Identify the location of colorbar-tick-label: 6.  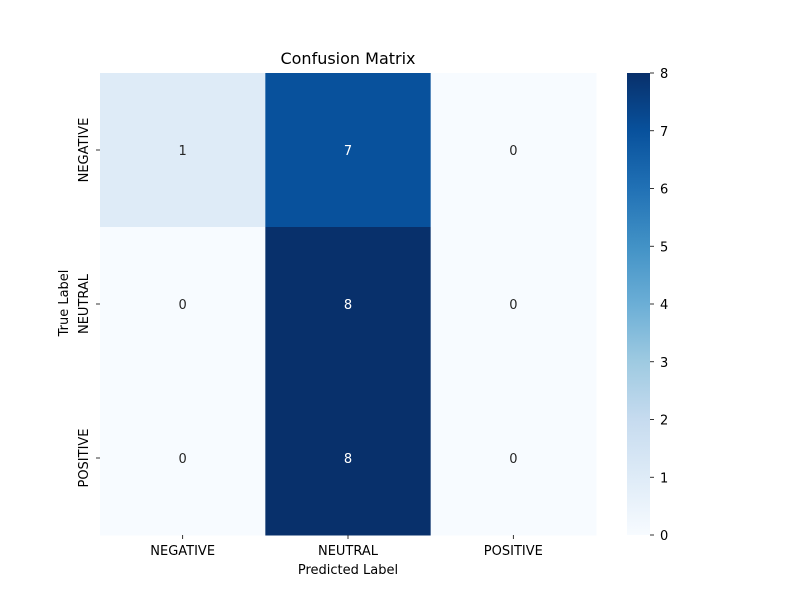
(664, 190).